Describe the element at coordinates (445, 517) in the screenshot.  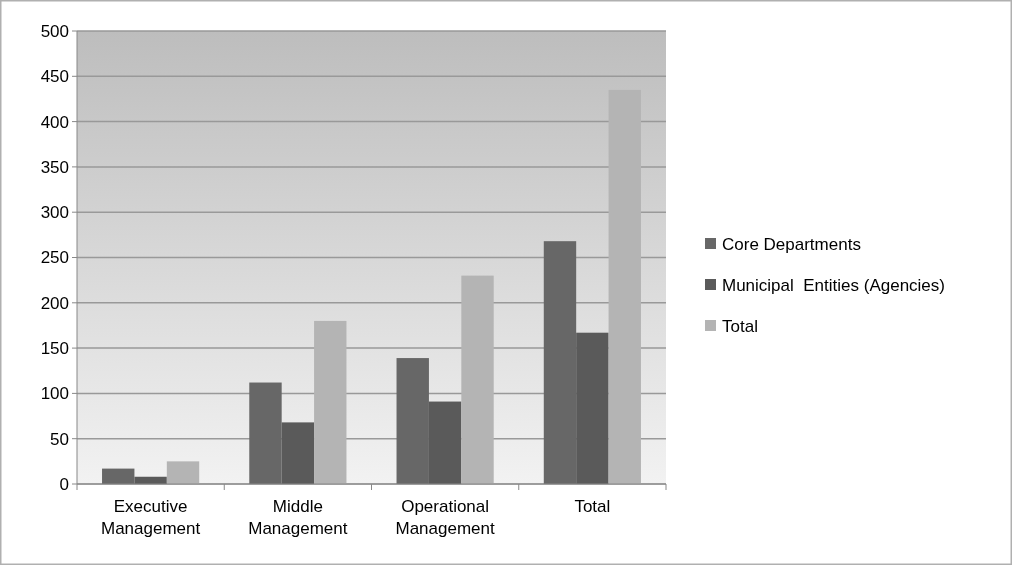
I see `x-tick-label: Operational Management` at that location.